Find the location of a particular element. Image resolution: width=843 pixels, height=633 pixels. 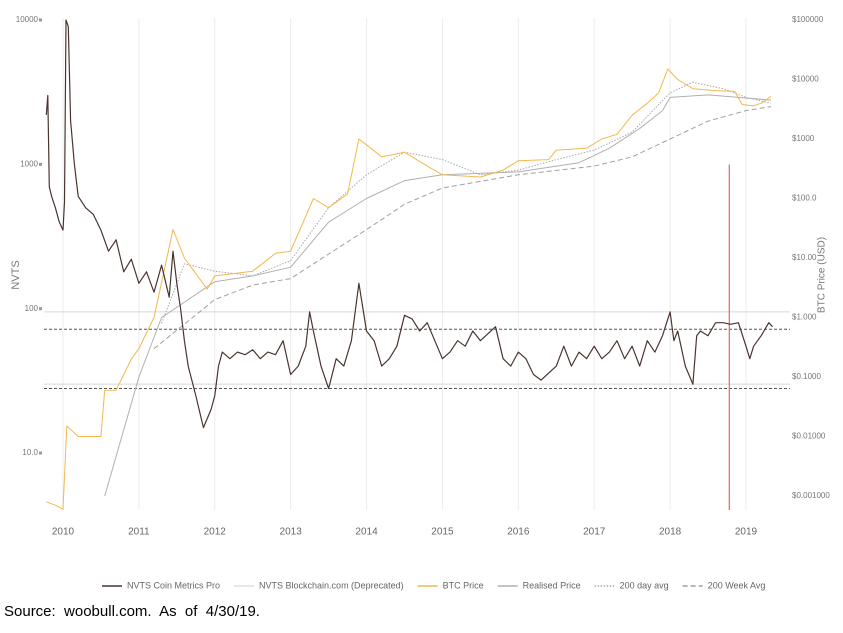

y2-tick-label: $100.0 is located at coordinates (804, 198).